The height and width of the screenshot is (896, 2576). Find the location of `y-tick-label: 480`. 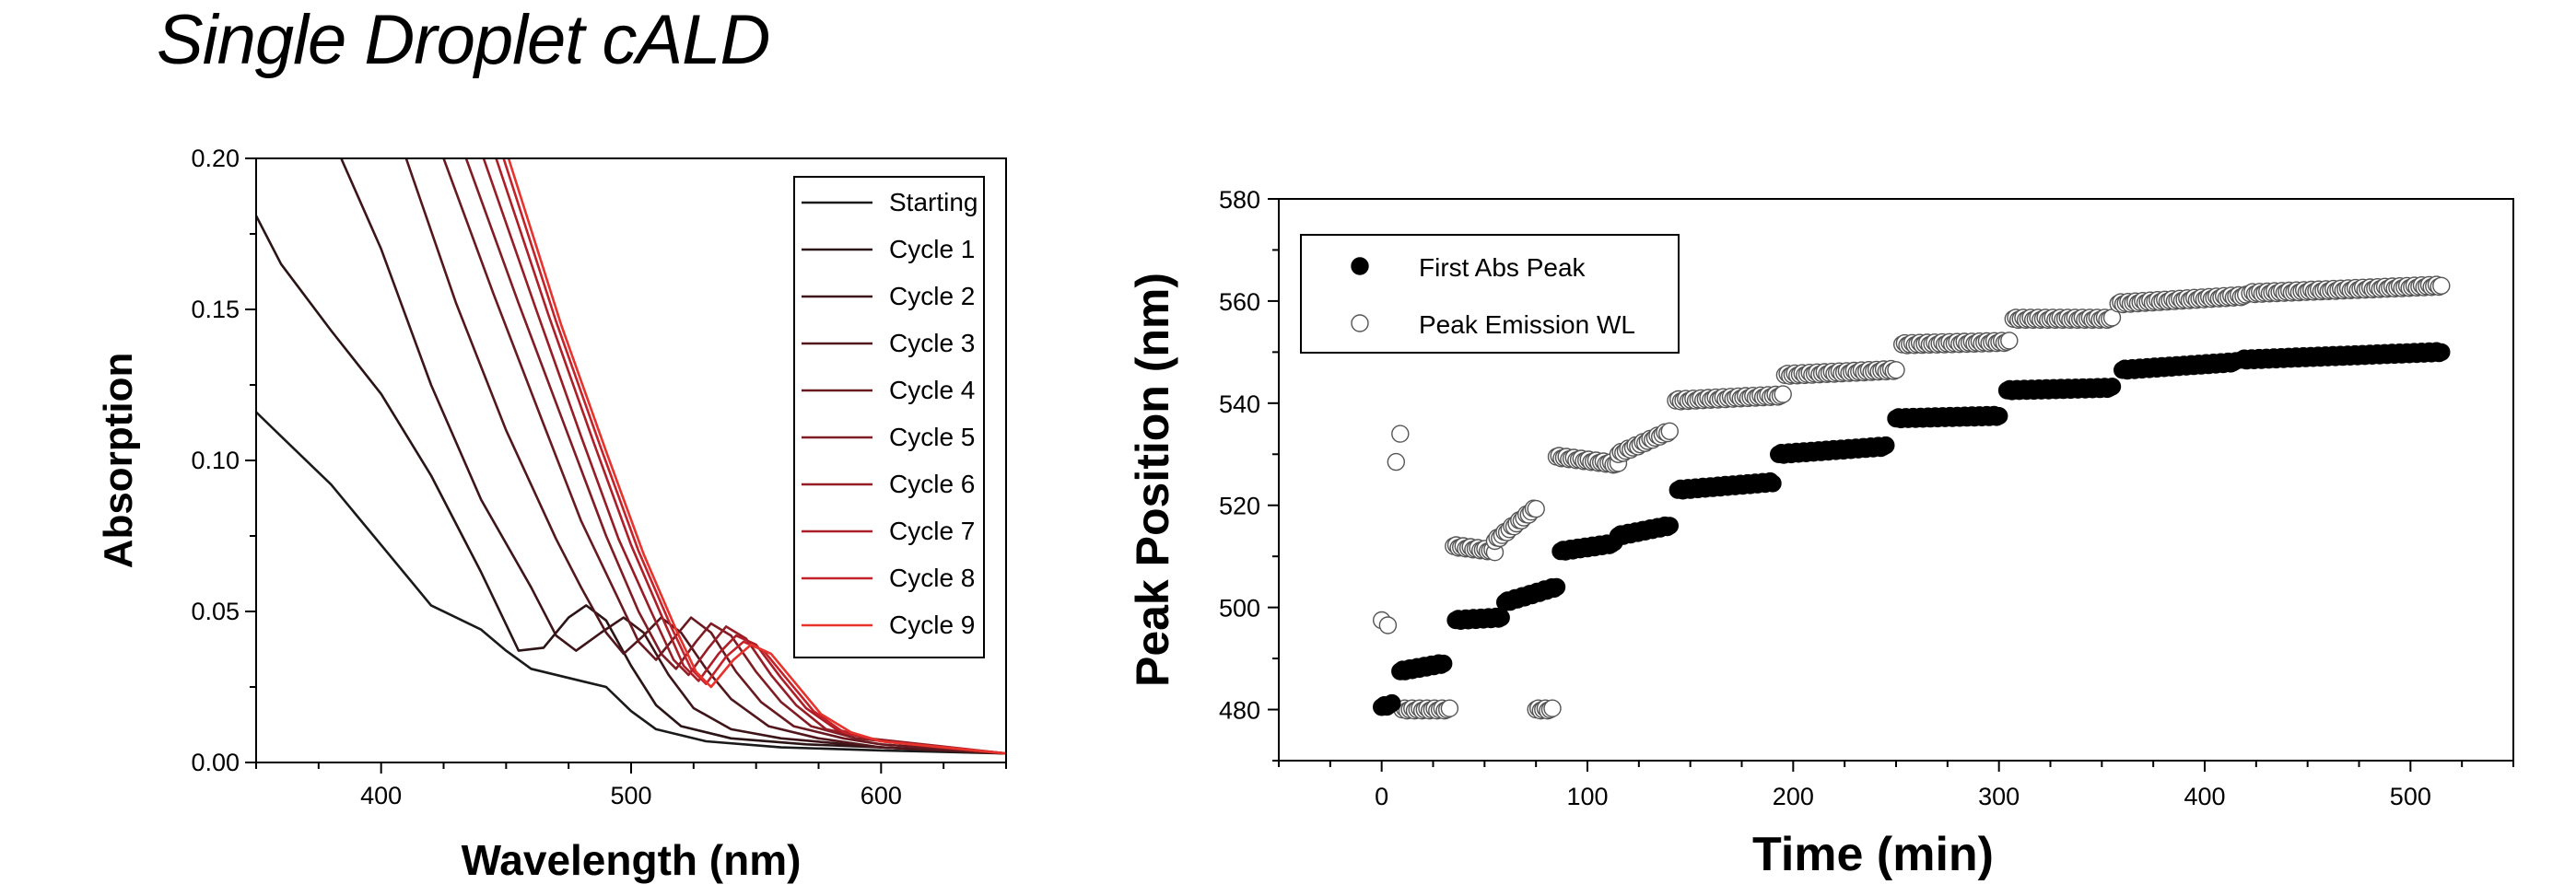

y-tick-label: 480 is located at coordinates (1239, 711).